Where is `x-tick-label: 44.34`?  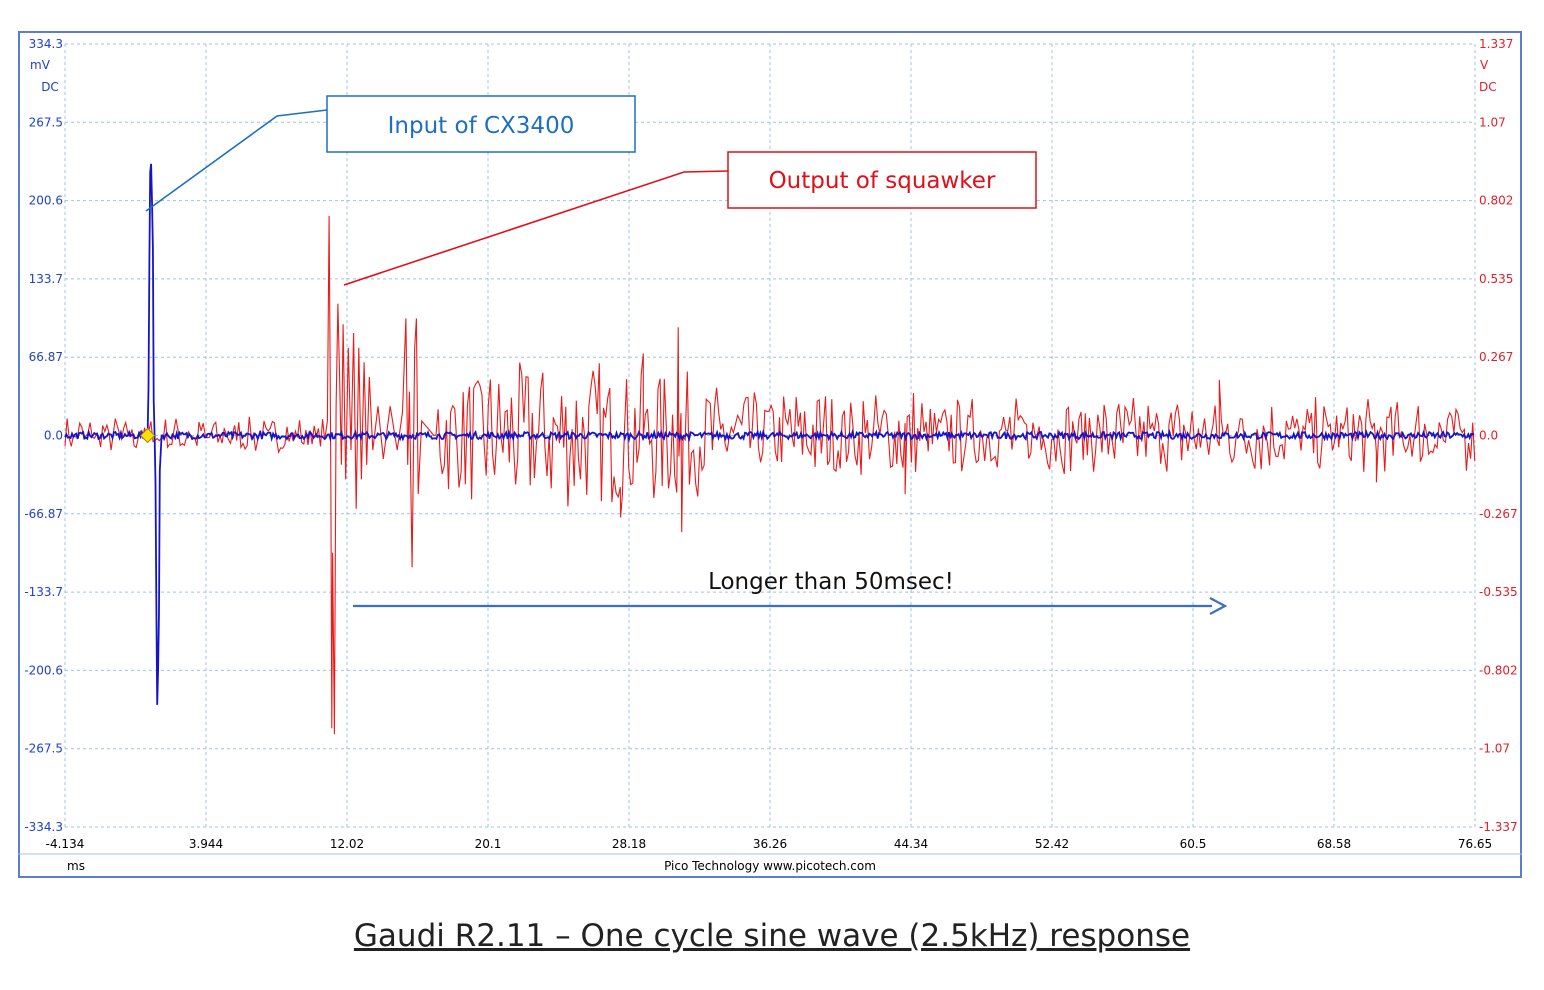 x-tick-label: 44.34 is located at coordinates (911, 844).